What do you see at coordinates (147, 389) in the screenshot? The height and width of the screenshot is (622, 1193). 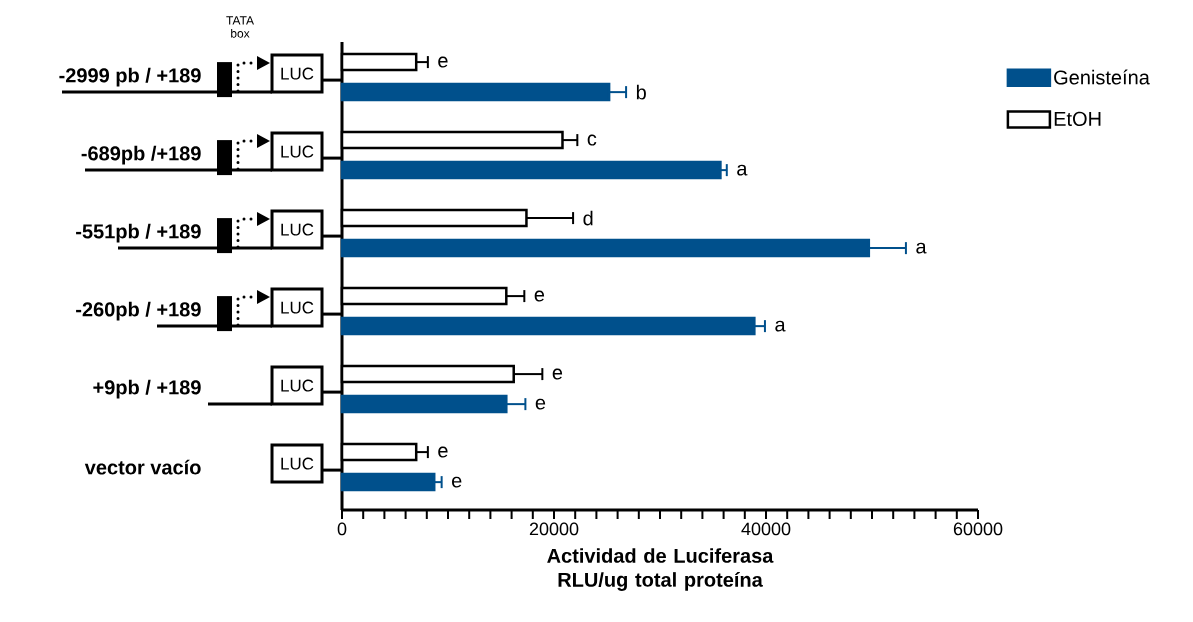 I see `y-tick-label: +9pb / +189` at bounding box center [147, 389].